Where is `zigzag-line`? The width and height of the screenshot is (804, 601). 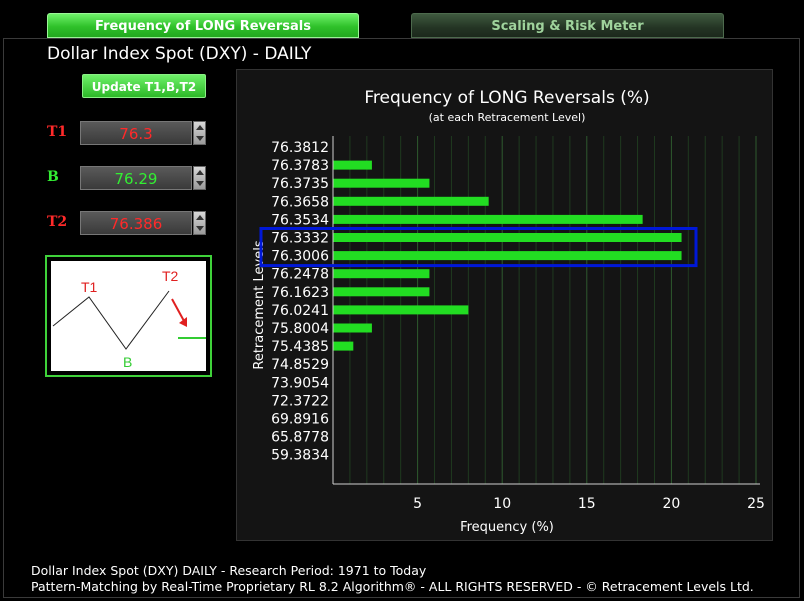 zigzag-line is located at coordinates (111, 320).